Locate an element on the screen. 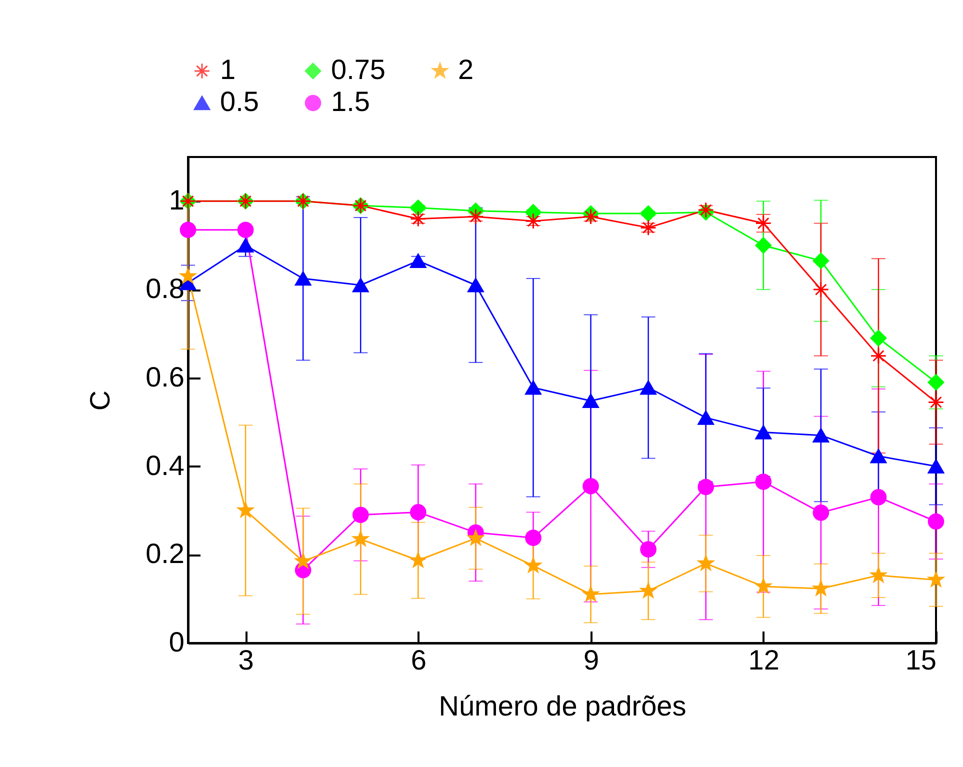  legend-label: 1 is located at coordinates (228, 69).